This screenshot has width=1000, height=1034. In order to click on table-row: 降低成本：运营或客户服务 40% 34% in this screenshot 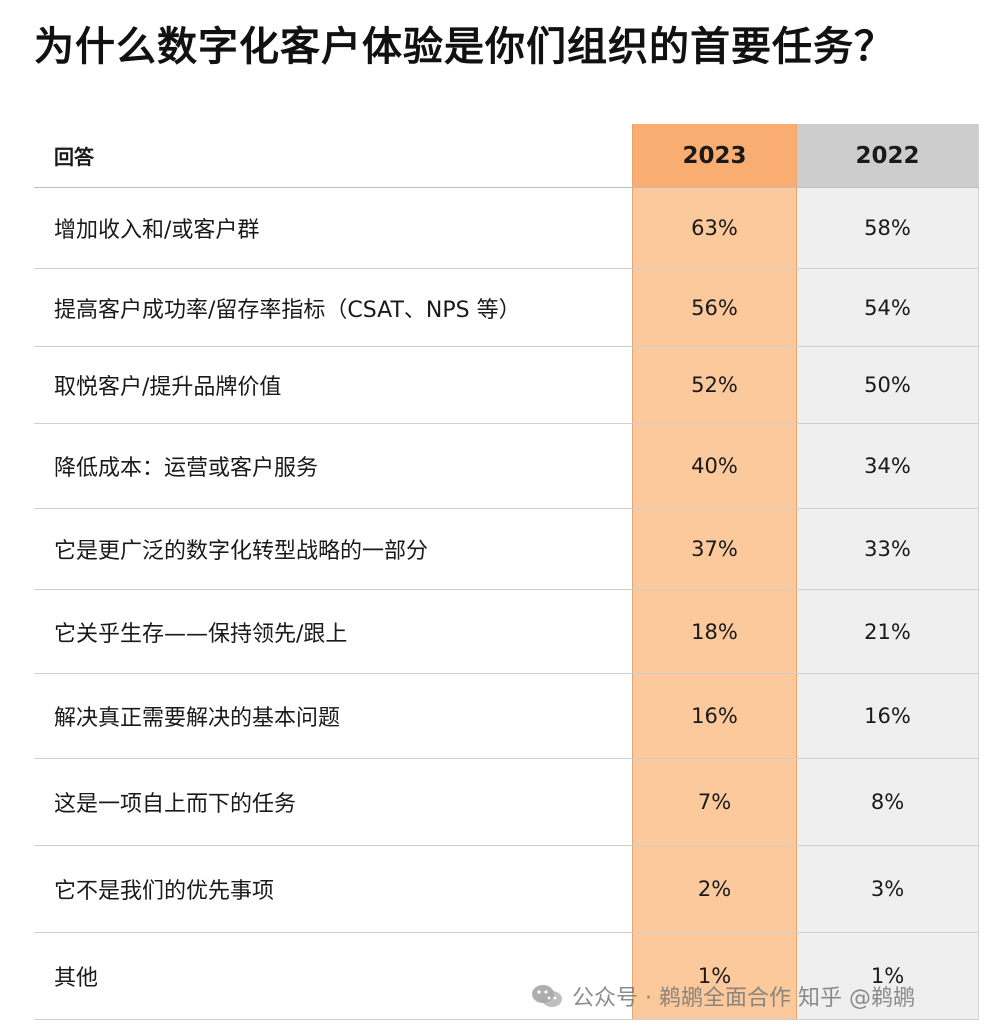, I will do `click(506, 466)`.